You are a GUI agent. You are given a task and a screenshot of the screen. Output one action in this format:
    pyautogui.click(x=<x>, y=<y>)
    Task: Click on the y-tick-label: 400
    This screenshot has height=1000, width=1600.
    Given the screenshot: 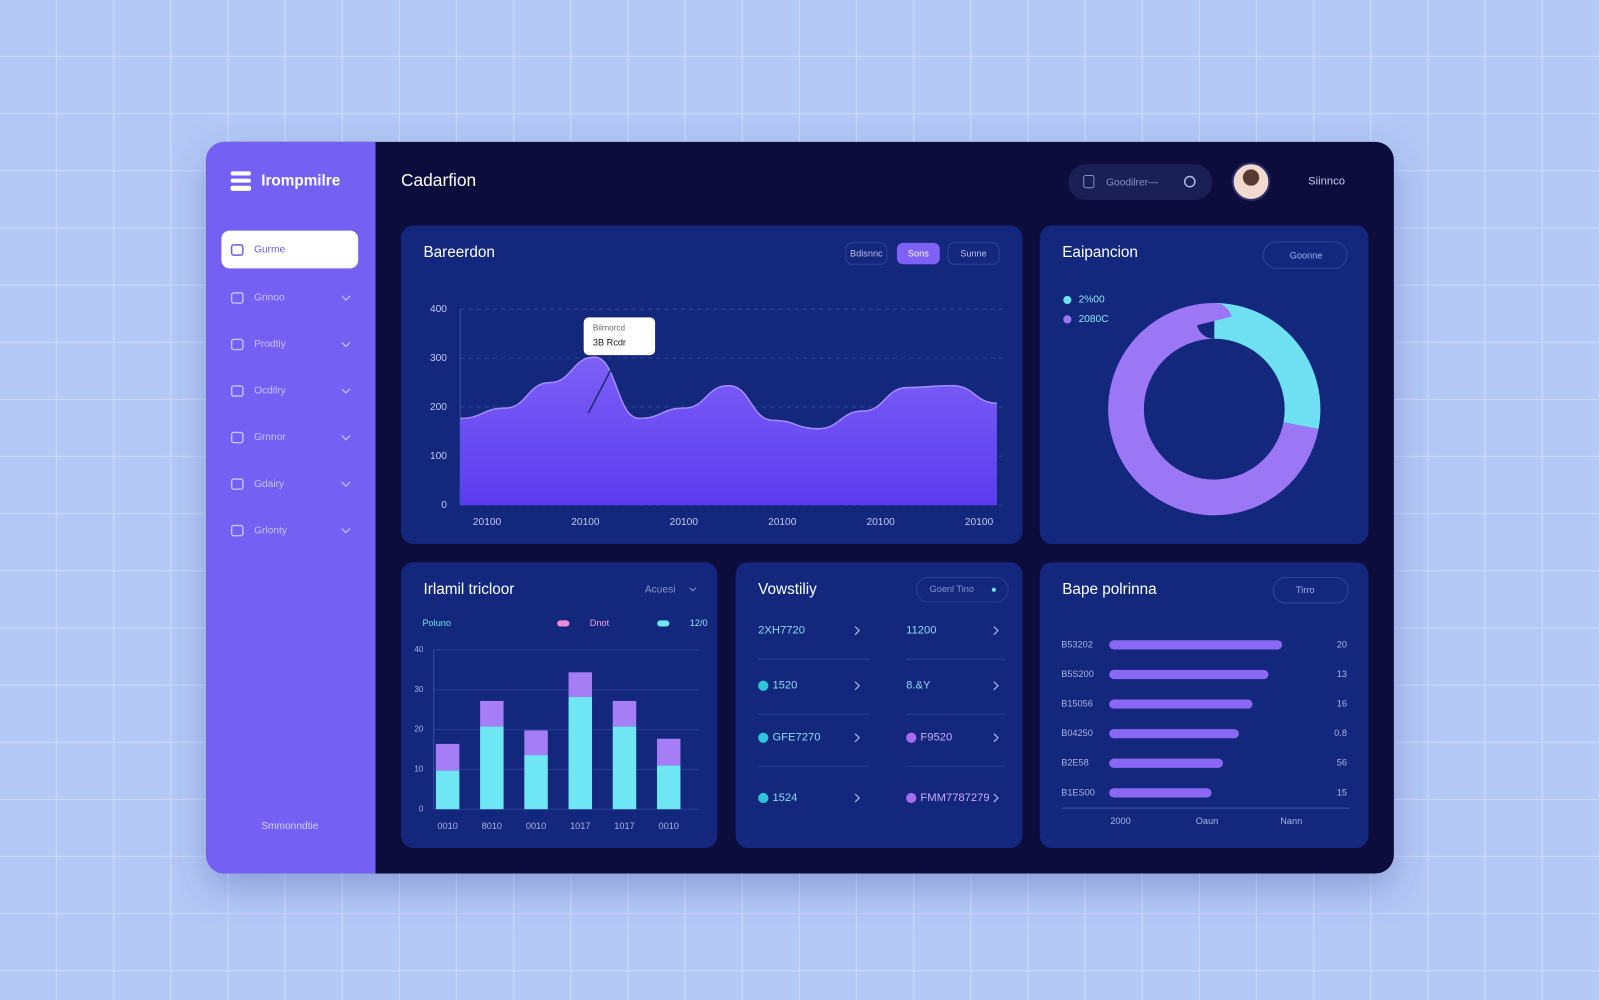 What is the action you would take?
    pyautogui.click(x=438, y=309)
    